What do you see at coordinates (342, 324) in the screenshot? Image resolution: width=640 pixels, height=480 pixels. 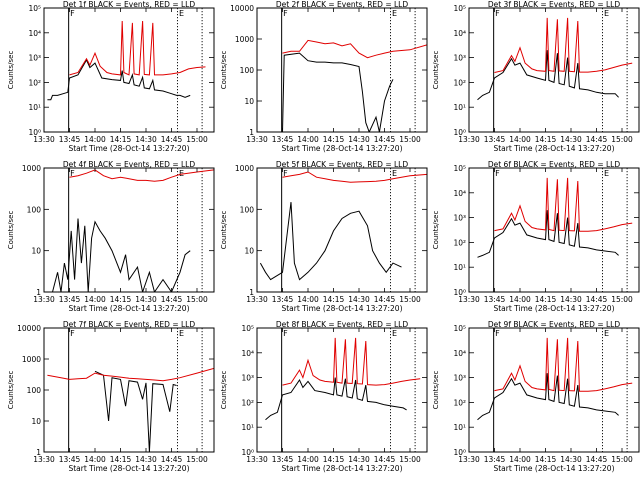 I see `chart-title: Det 8f BLACK = Events, RED = LLD` at bounding box center [342, 324].